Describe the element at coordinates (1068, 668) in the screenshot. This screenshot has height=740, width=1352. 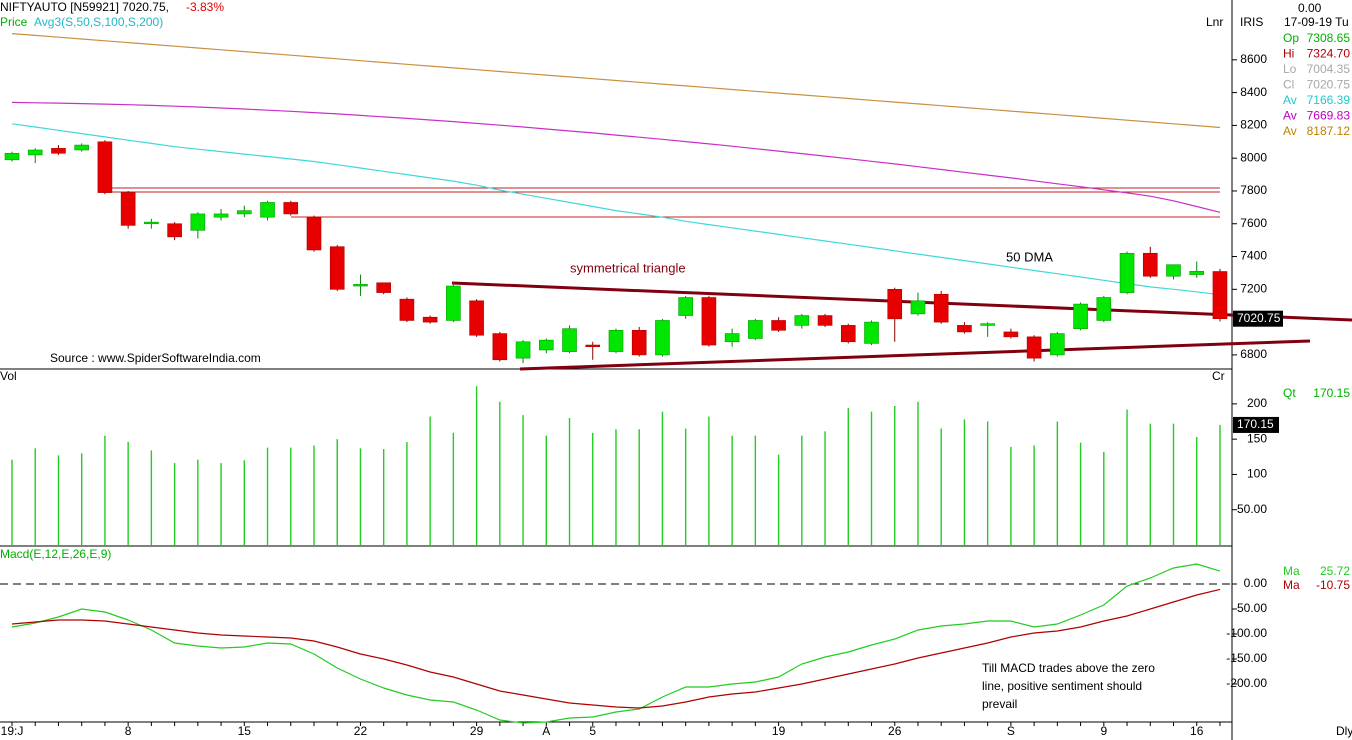
I see `note: Till MACD trades above the zero` at that location.